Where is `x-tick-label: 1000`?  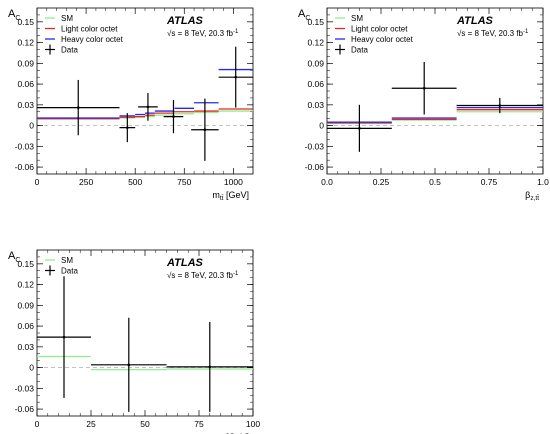
x-tick-label: 1000 is located at coordinates (233, 182).